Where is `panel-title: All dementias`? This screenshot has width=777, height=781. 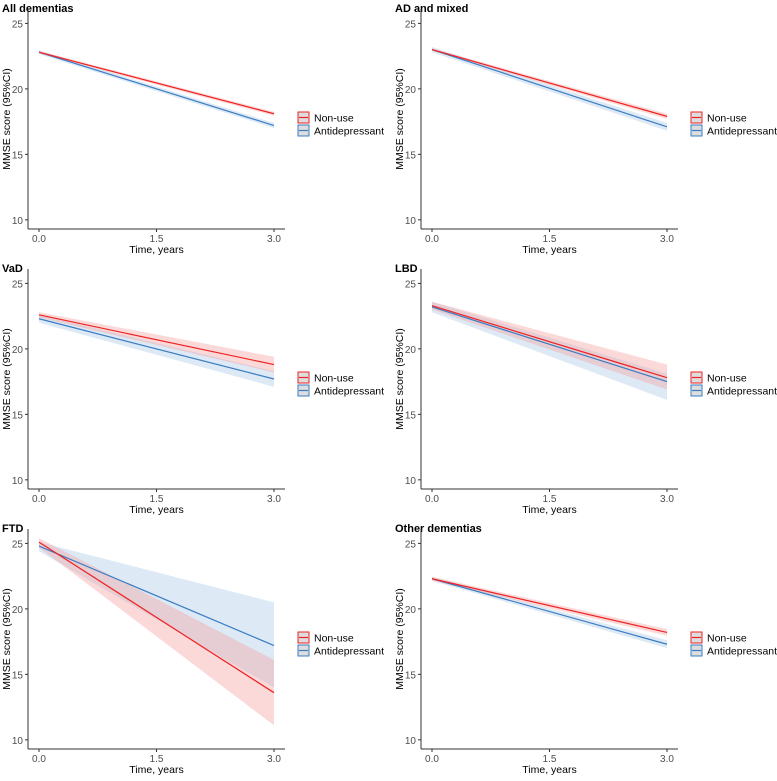 panel-title: All dementias is located at coordinates (38, 9).